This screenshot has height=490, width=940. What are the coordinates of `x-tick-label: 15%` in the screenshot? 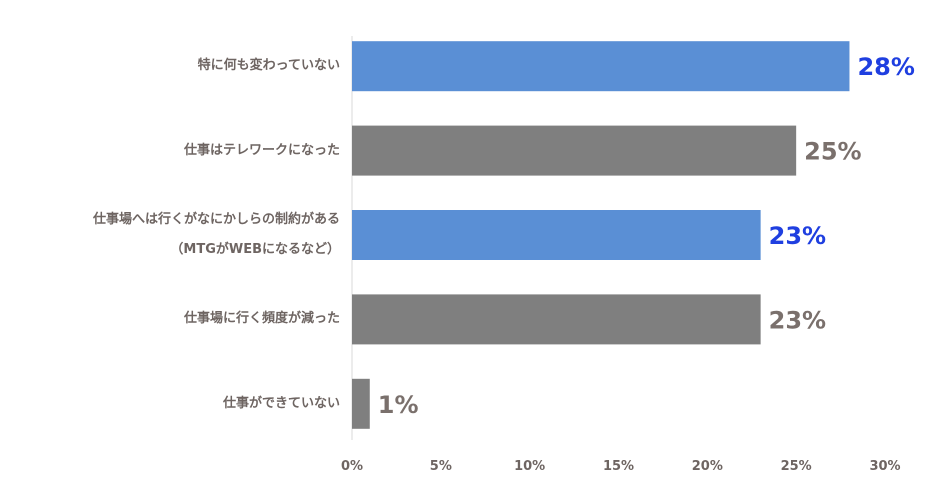 It's located at (618, 466).